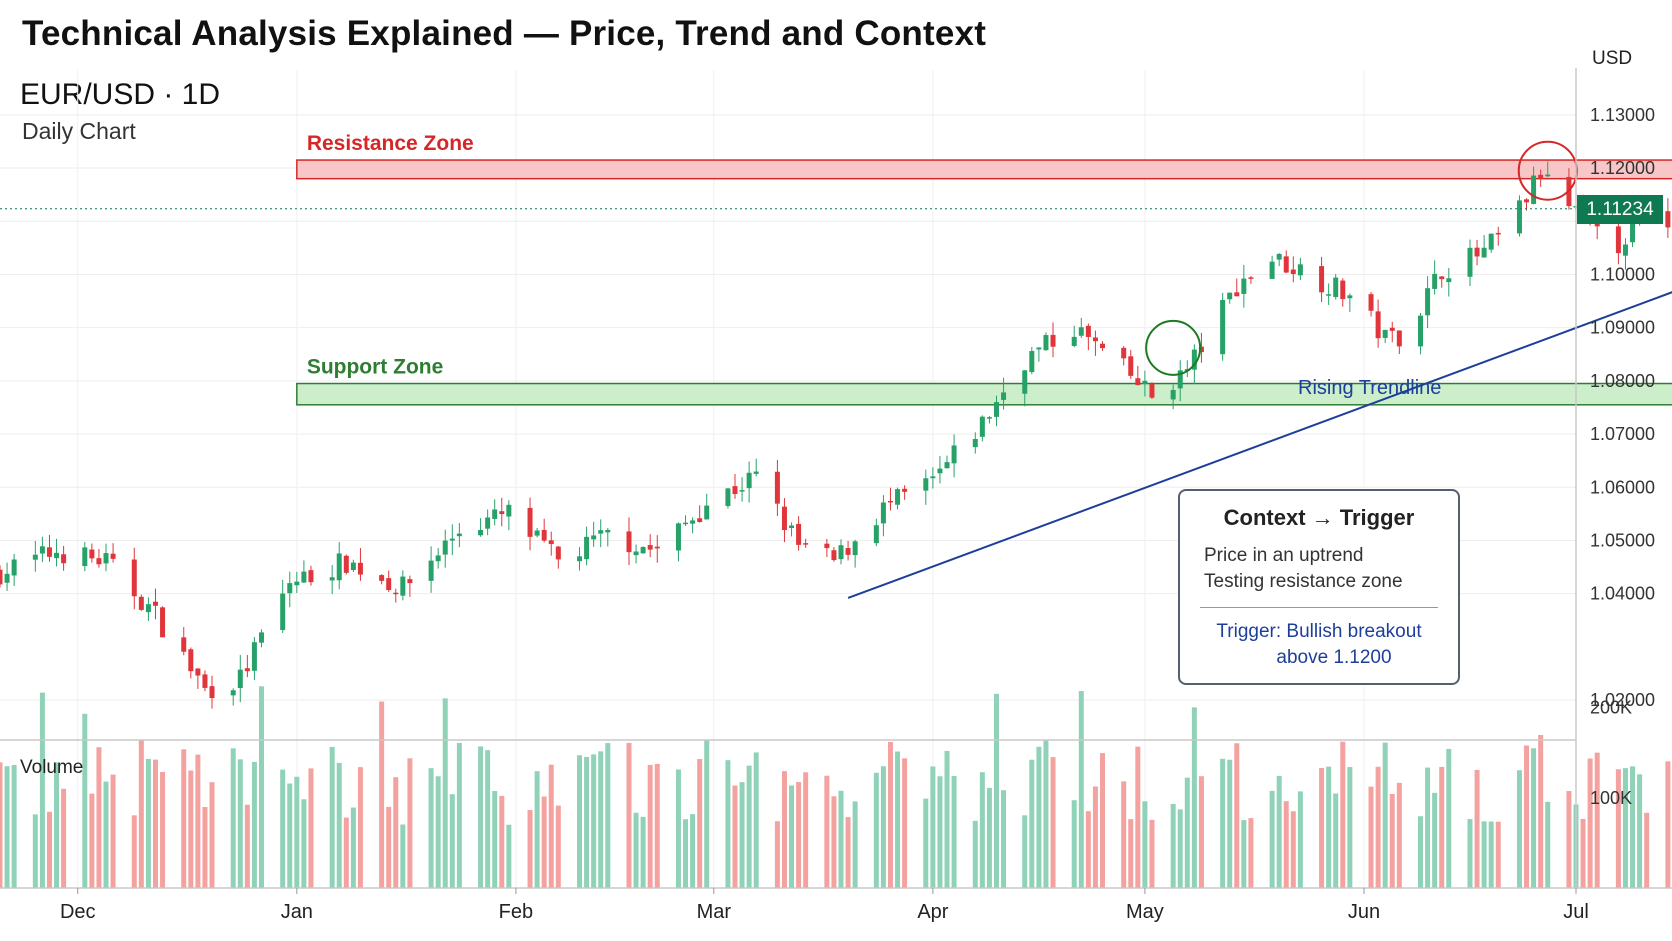  What do you see at coordinates (1284, 555) in the screenshot?
I see `context-line-1: Price in an uptrend` at bounding box center [1284, 555].